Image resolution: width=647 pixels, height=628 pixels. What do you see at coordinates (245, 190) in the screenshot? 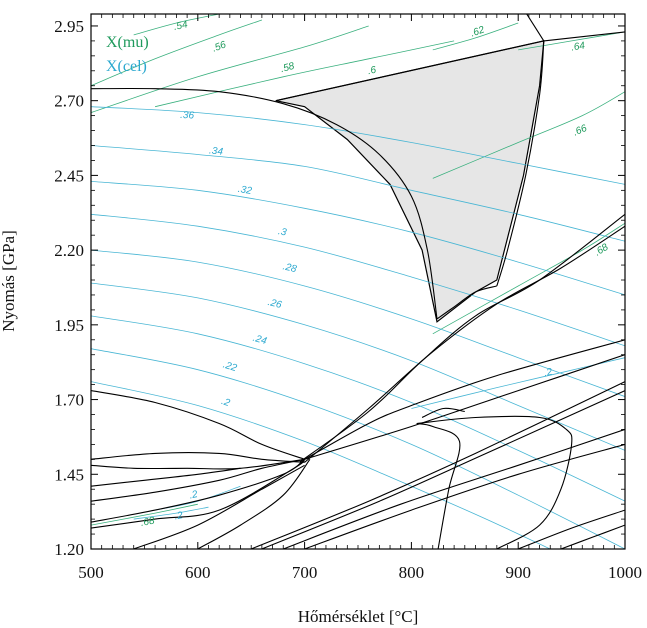
I see `cel-contour-label: .32` at bounding box center [245, 190].